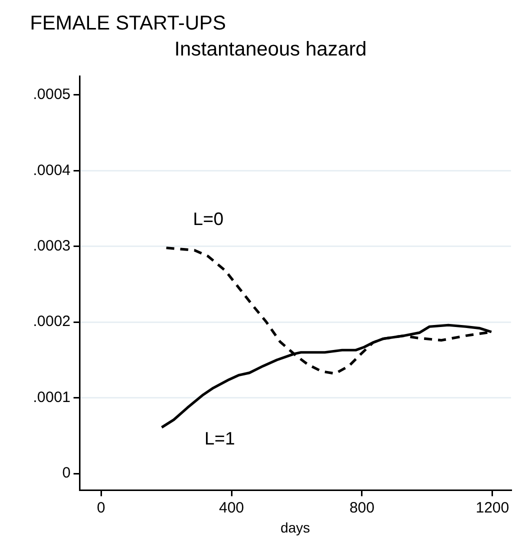  What do you see at coordinates (66, 473) in the screenshot?
I see `y-tick-label: 0` at bounding box center [66, 473].